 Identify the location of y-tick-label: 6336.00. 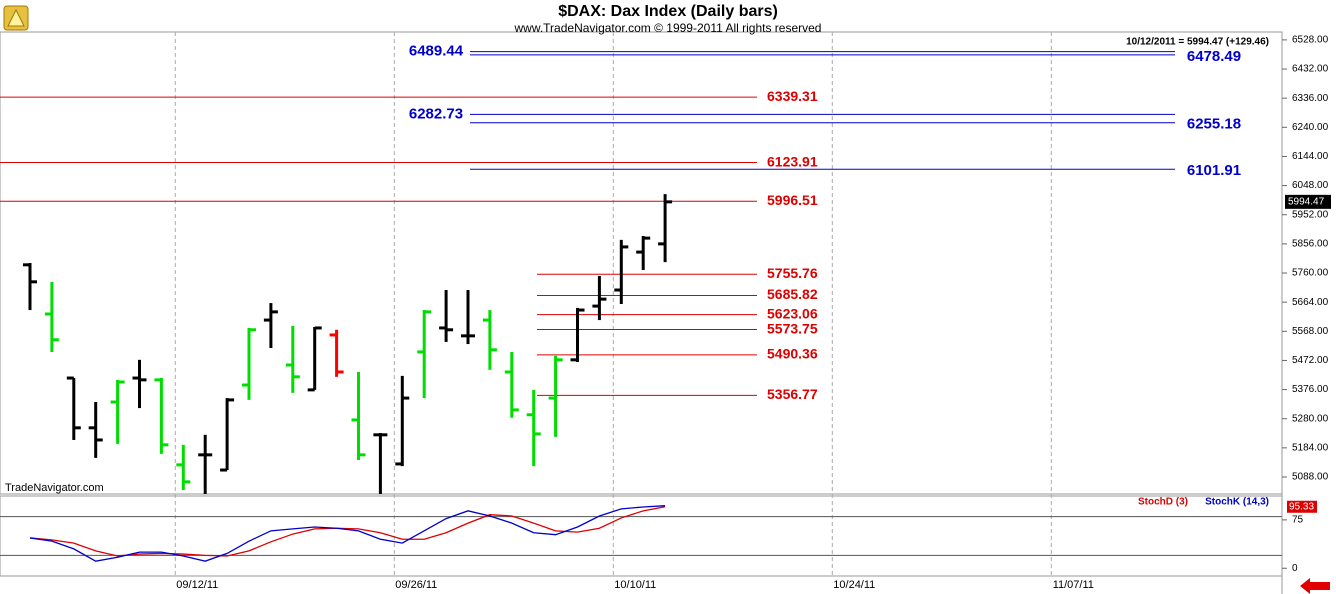
(1310, 98).